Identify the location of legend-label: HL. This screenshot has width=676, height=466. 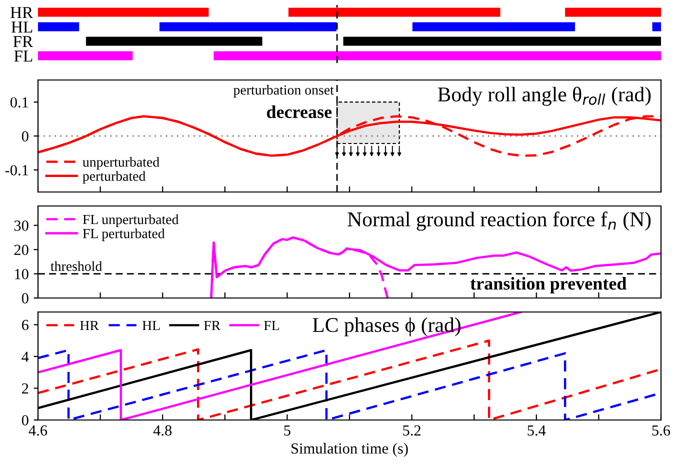
(151, 325).